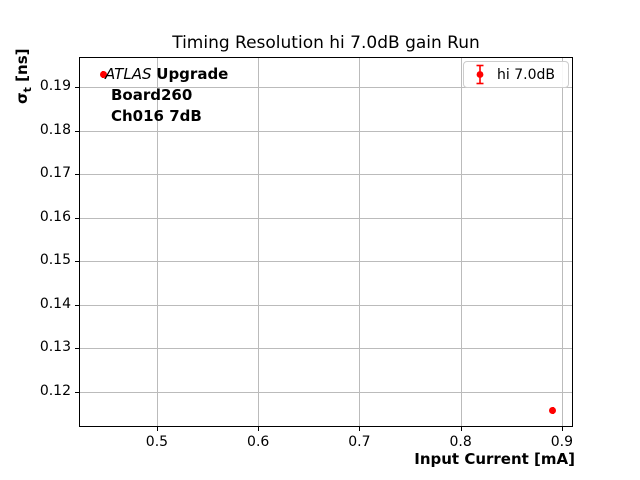 This screenshot has height=480, width=640. What do you see at coordinates (494, 459) in the screenshot?
I see `x-axis-label: Input Current [mA]` at bounding box center [494, 459].